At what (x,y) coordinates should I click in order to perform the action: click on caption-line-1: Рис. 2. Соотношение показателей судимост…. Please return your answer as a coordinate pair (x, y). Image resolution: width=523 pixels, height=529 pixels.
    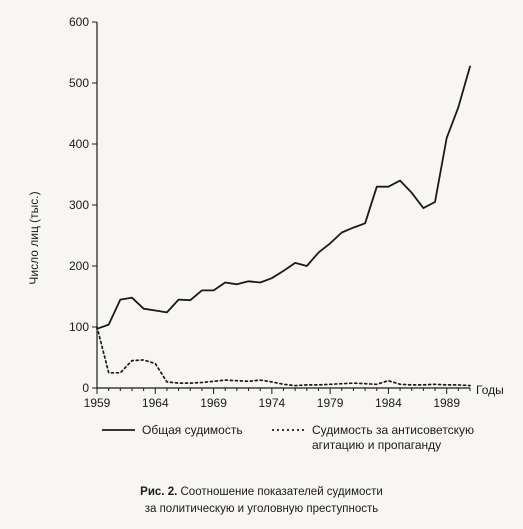
    Looking at the image, I should click on (261, 492).